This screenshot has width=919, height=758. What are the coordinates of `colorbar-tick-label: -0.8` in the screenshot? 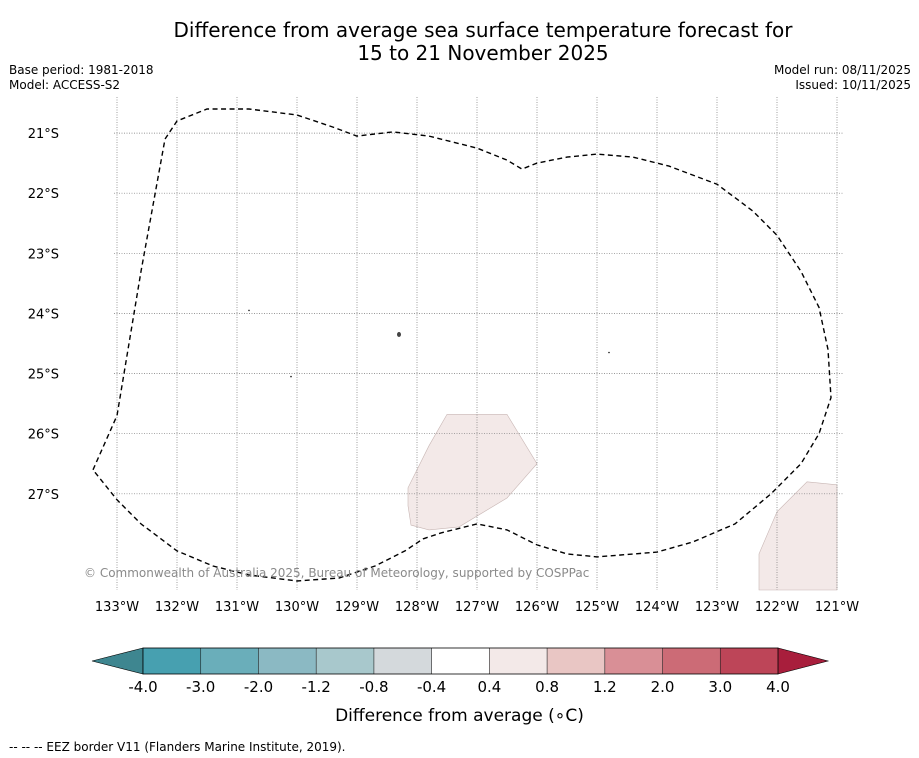 It's located at (373, 687).